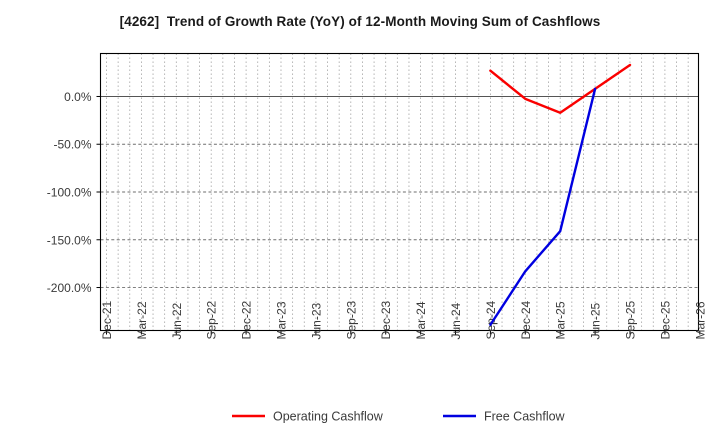  Describe the element at coordinates (351, 319) in the screenshot. I see `x-tick-label: Sep-23` at that location.